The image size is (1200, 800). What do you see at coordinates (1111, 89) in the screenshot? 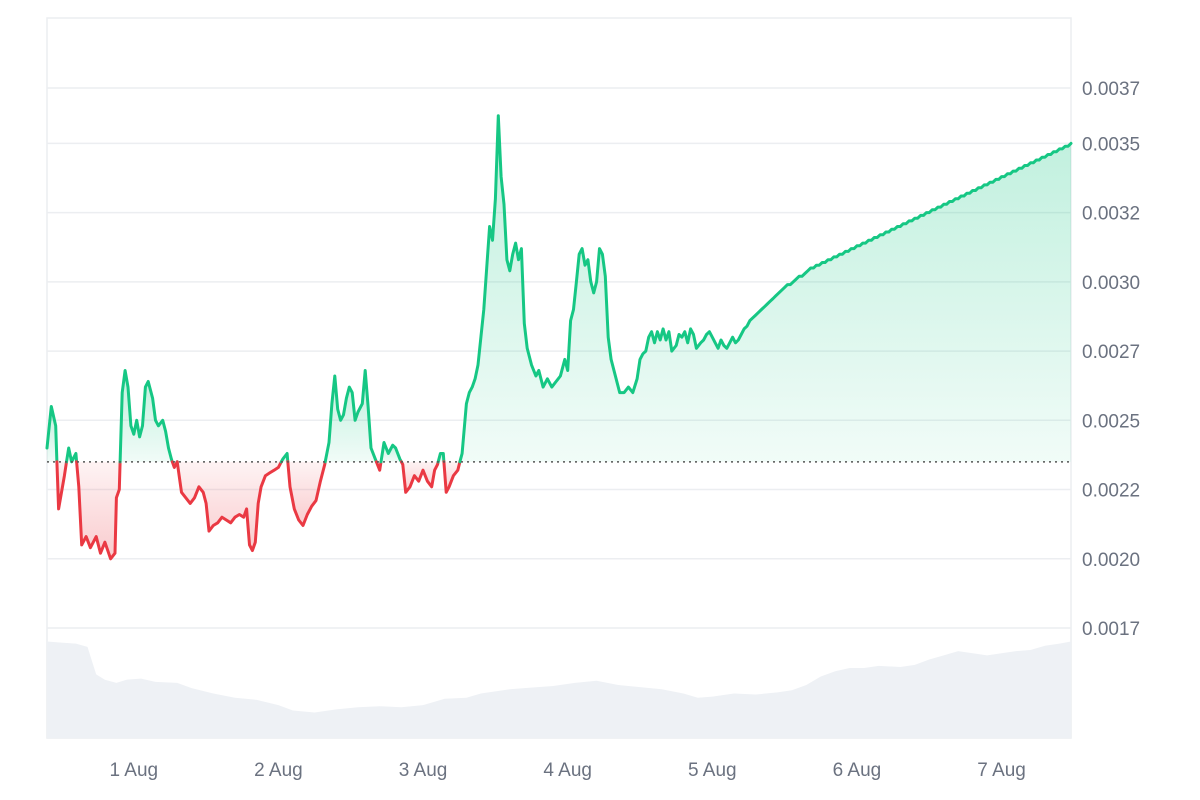
I see `y-tick-label: 0.0037` at bounding box center [1111, 89].